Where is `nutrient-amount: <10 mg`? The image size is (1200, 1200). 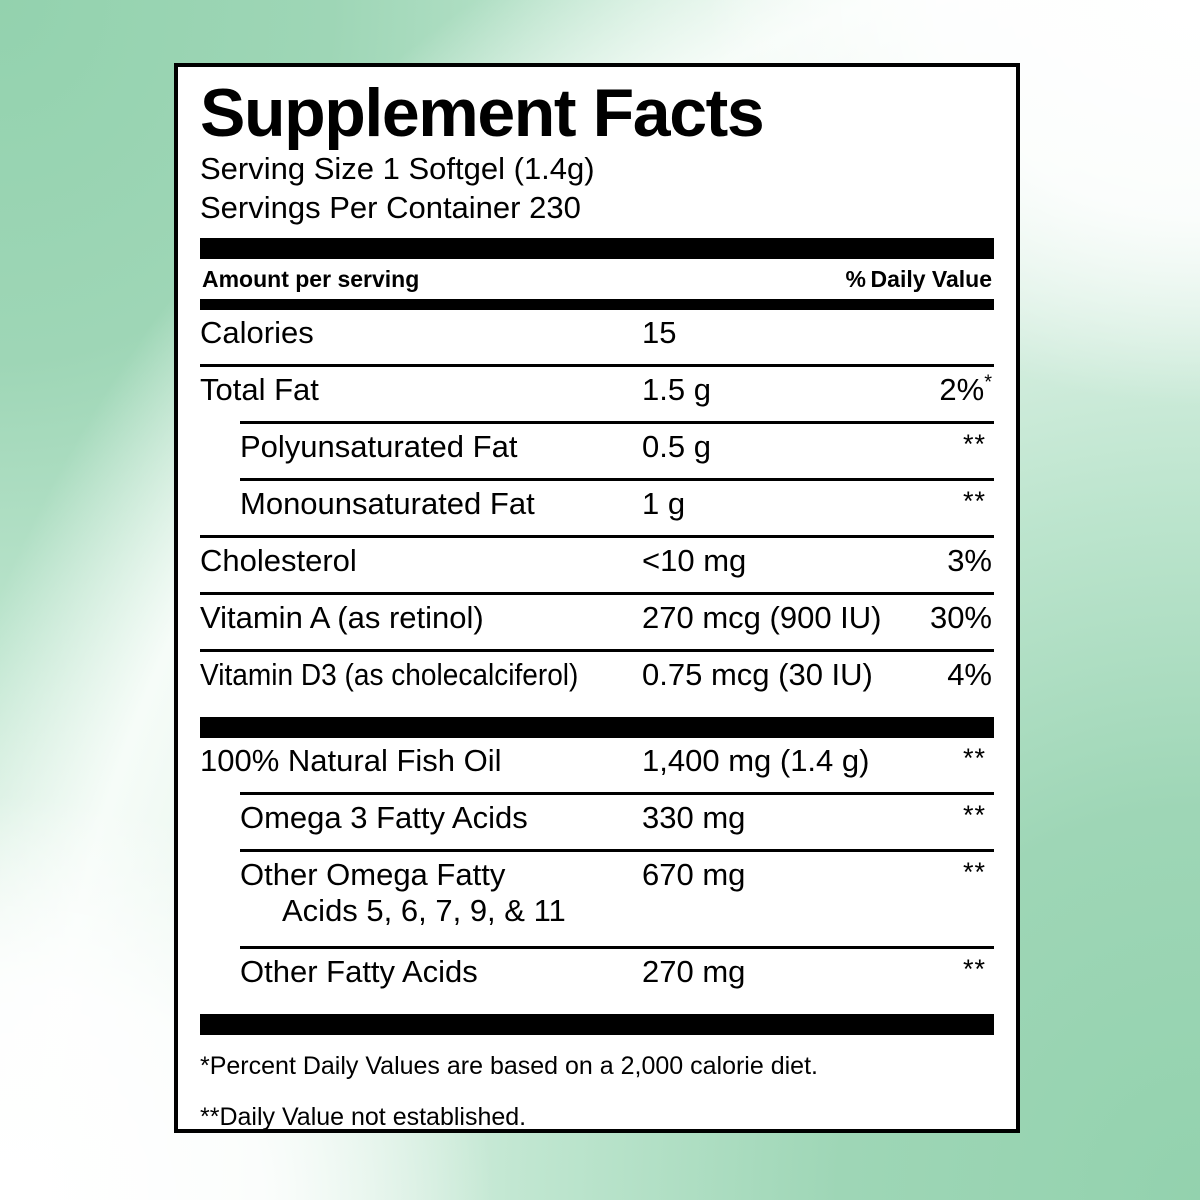 nutrient-amount: <10 mg is located at coordinates (694, 561).